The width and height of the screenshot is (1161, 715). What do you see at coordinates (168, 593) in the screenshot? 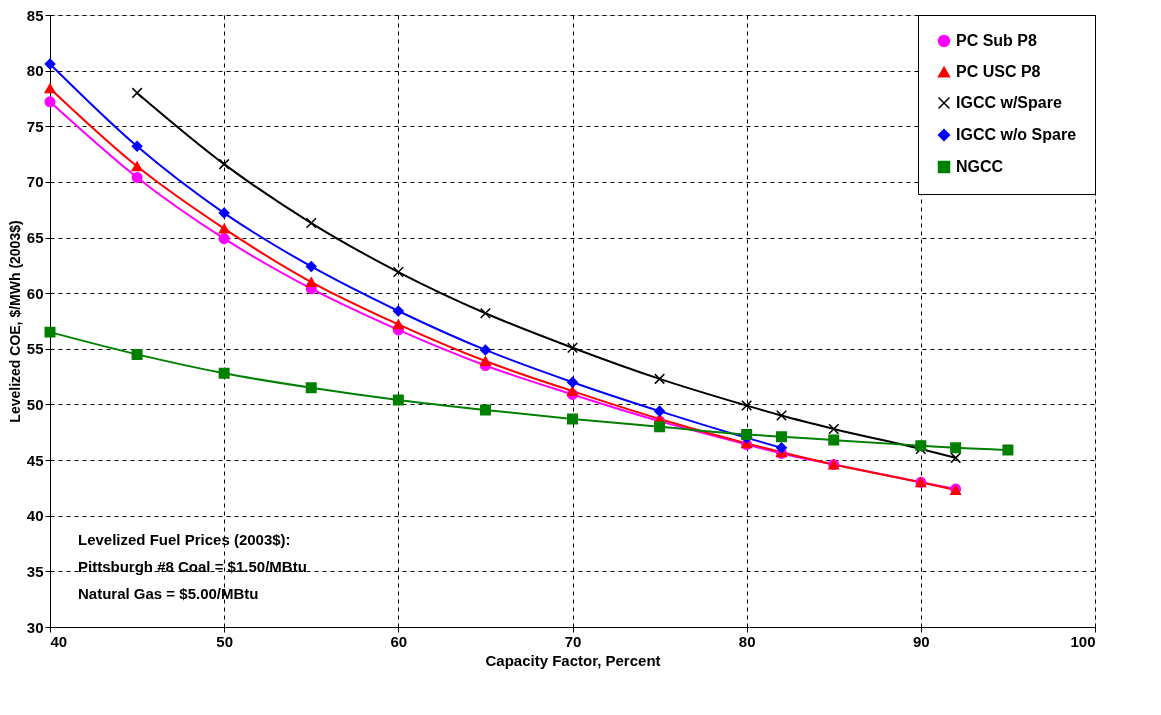
I see `annotation: Natural Gas = $5.00/MBtu` at bounding box center [168, 593].